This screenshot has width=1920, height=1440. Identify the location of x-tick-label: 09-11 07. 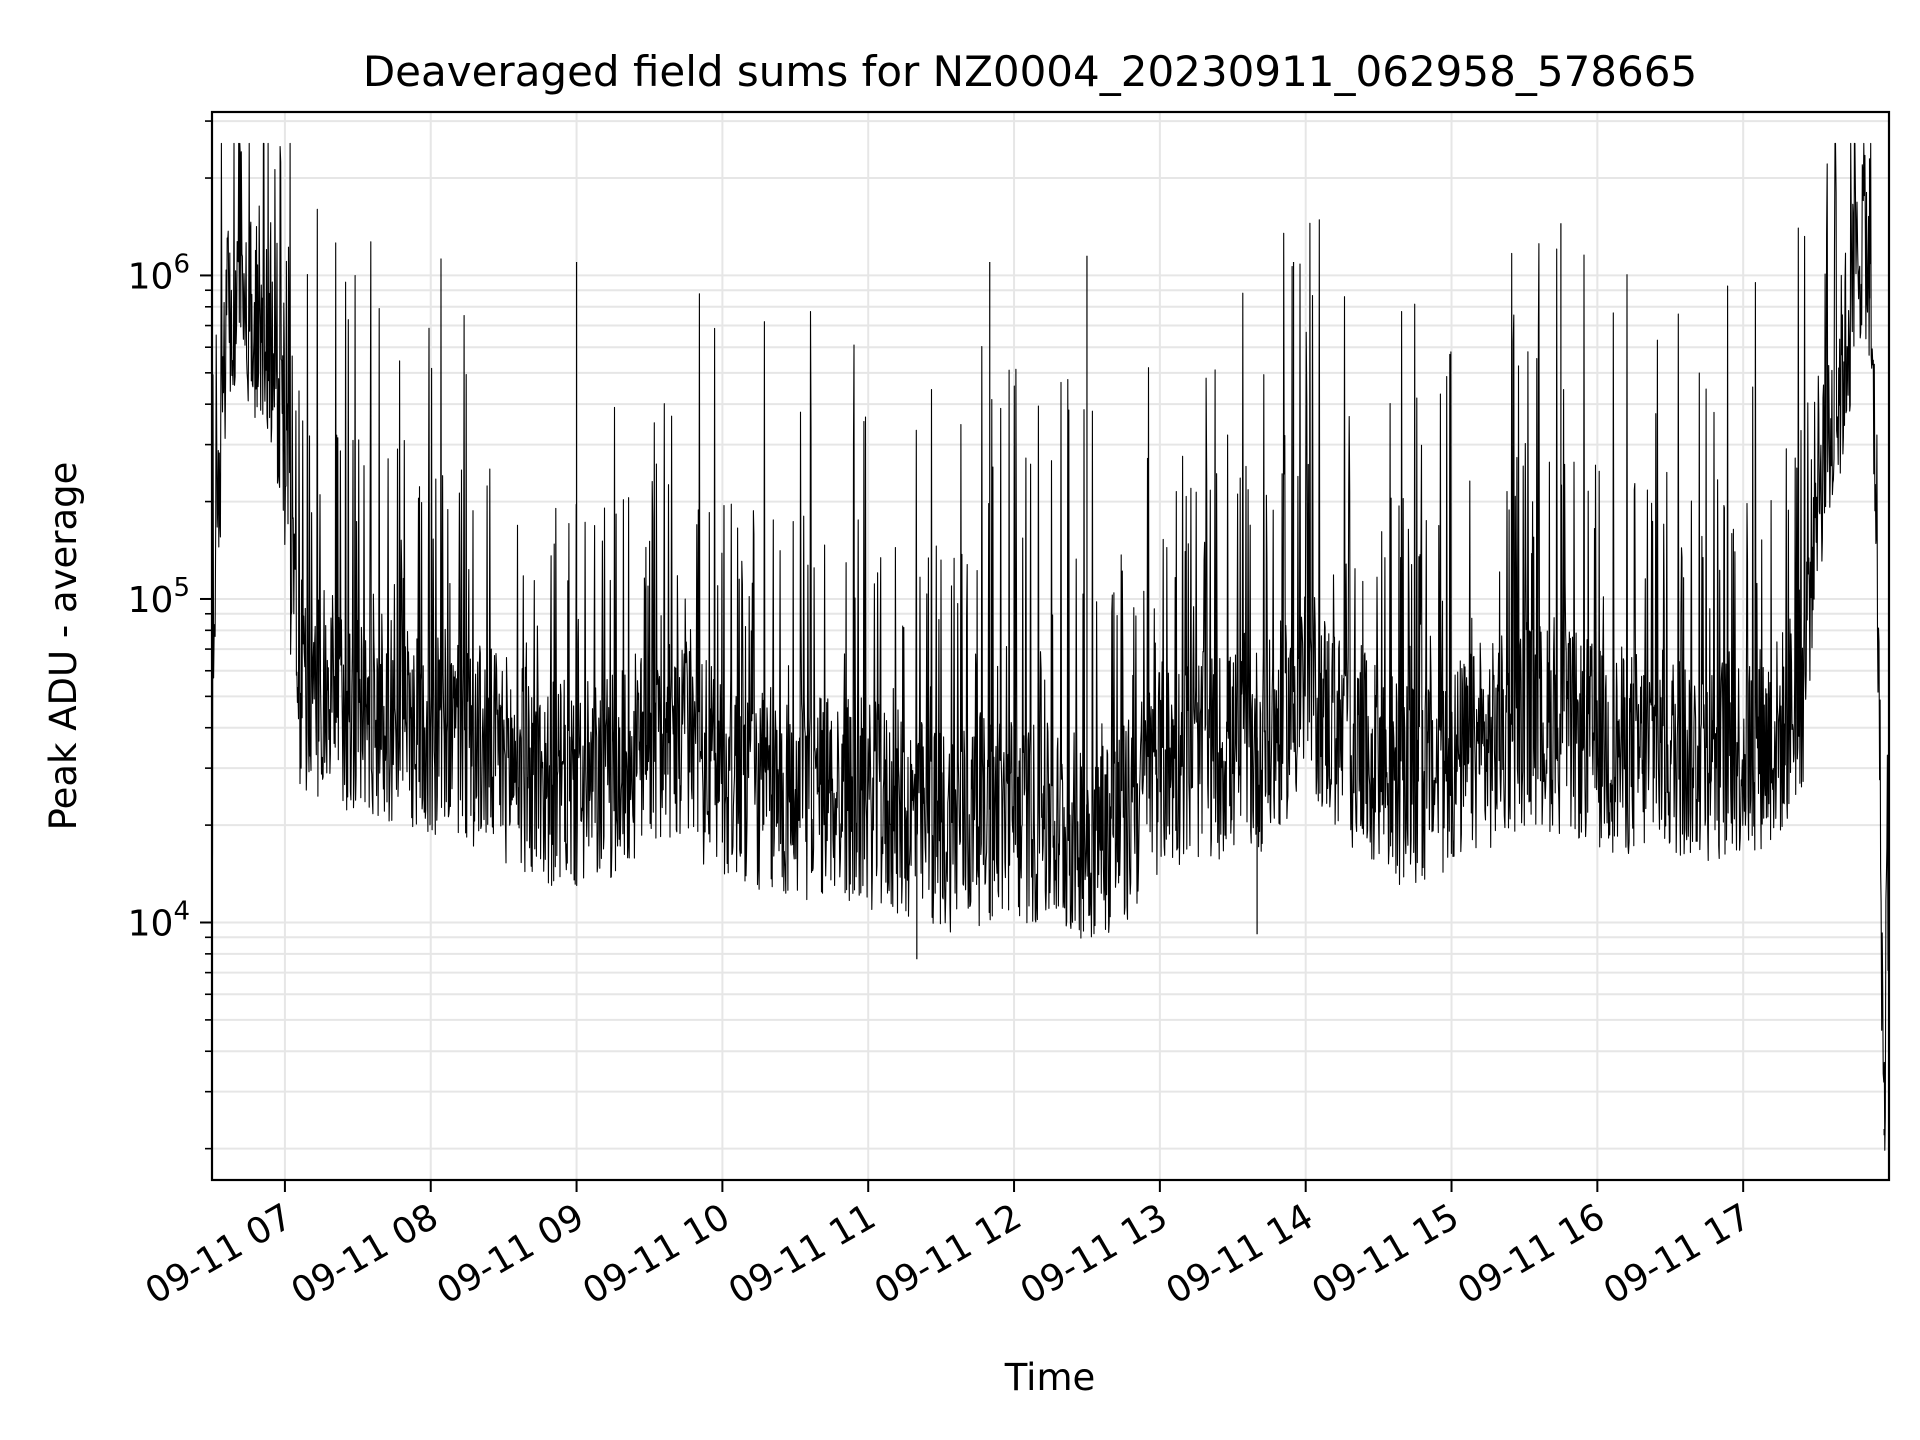
(219, 1254).